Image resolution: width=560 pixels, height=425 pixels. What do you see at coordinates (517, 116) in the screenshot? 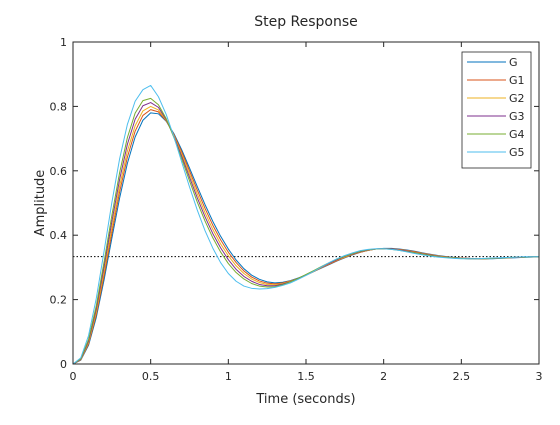
I see `legend-label-g3: G3` at bounding box center [517, 116].